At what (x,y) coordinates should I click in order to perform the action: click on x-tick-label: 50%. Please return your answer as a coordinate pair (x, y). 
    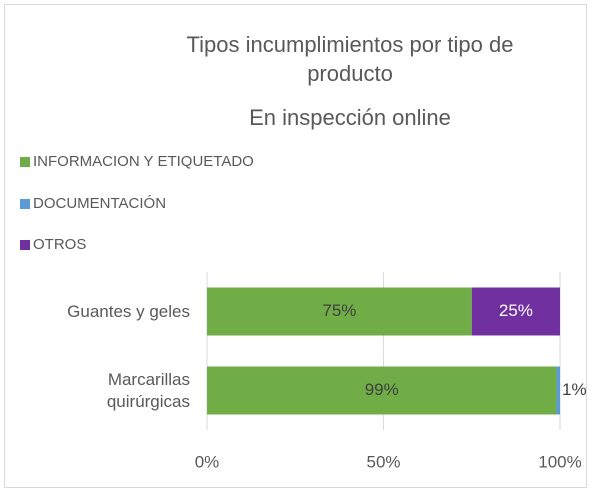
    Looking at the image, I should click on (383, 461).